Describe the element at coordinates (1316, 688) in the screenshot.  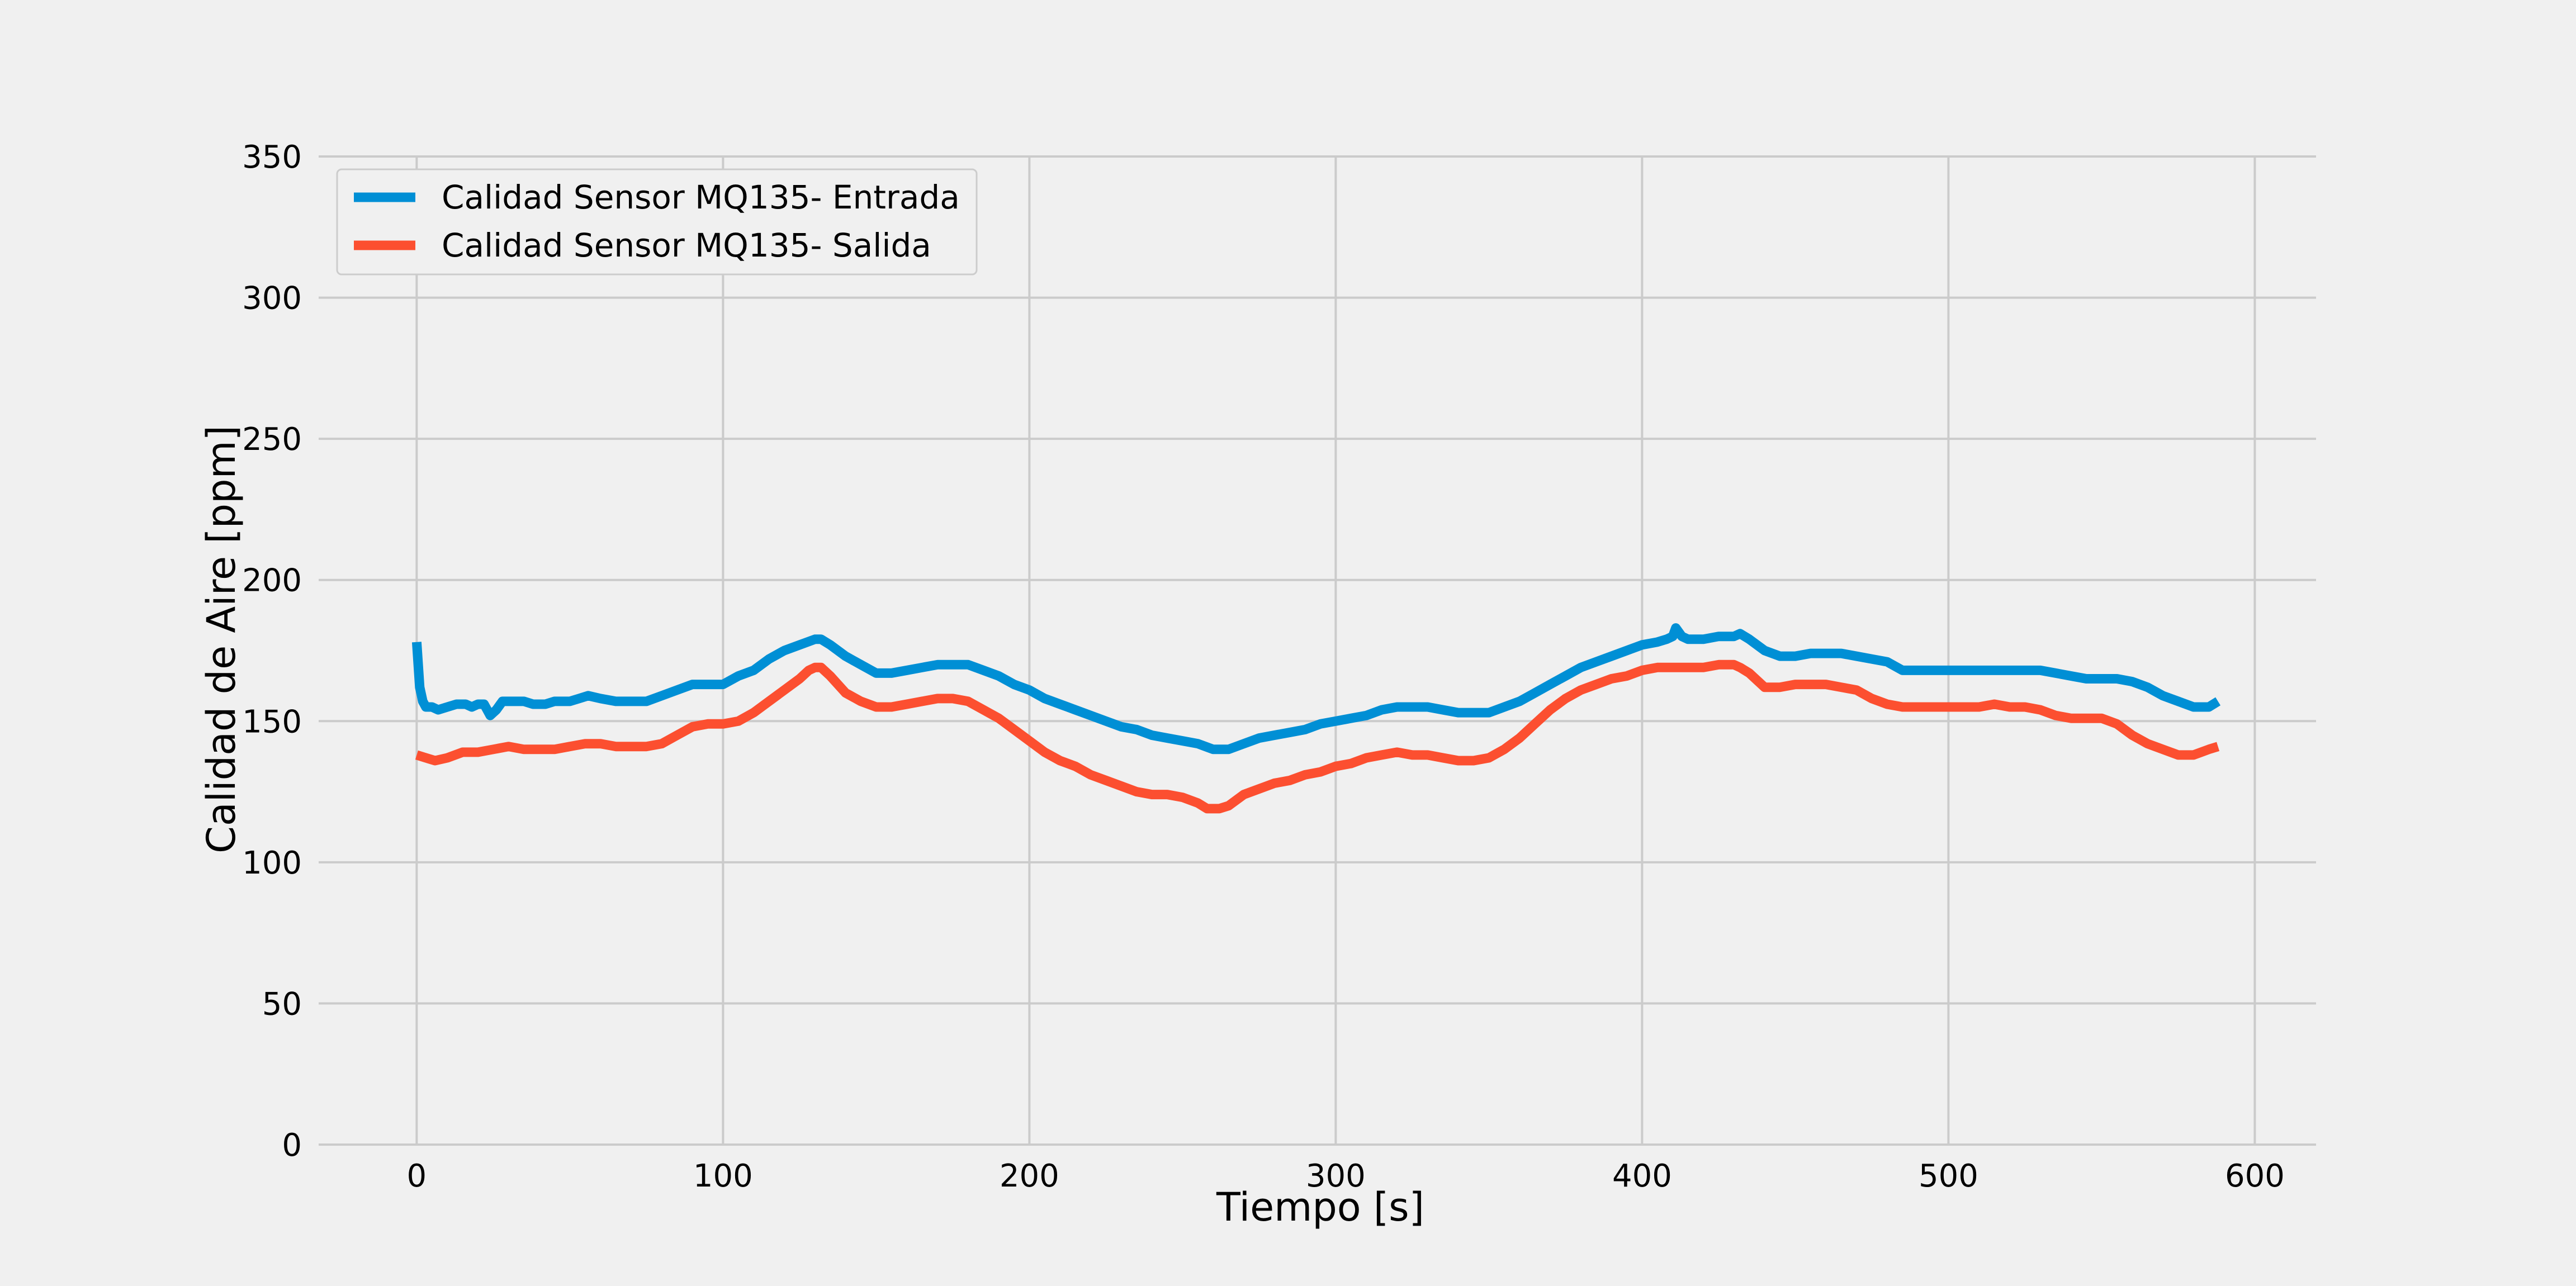
I see `series-line-entrada` at that location.